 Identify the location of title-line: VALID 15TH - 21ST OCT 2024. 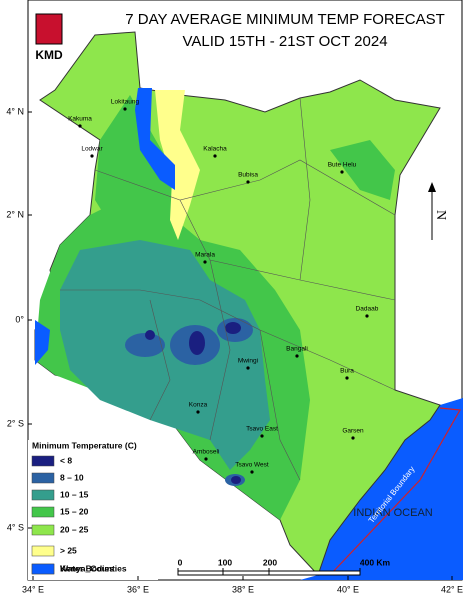
(284, 41).